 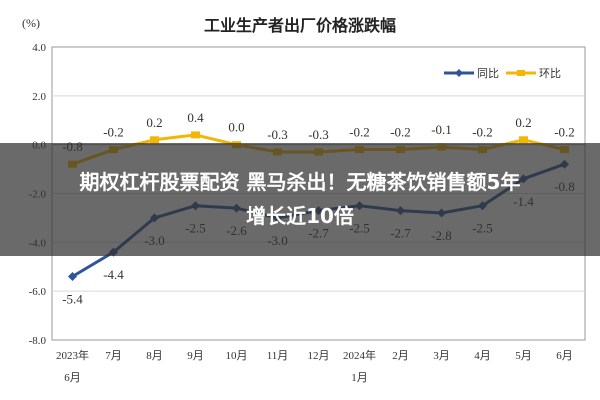 I want to click on y-tick-label: -8.0, so click(x=38, y=341).